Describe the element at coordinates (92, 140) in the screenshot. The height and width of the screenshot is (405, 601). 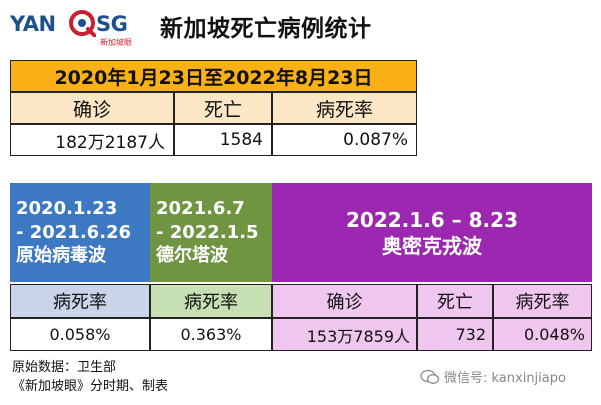
I see `overall-value-confirmed: 182万2187人` at that location.